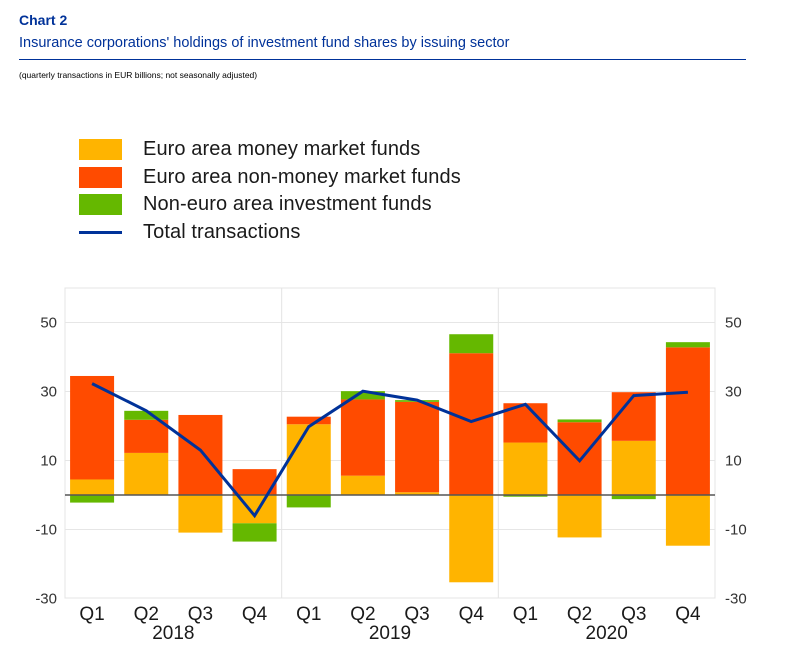 Image resolution: width=795 pixels, height=662 pixels. I want to click on legend-item-money-market: Euro area money market funds, so click(270, 150).